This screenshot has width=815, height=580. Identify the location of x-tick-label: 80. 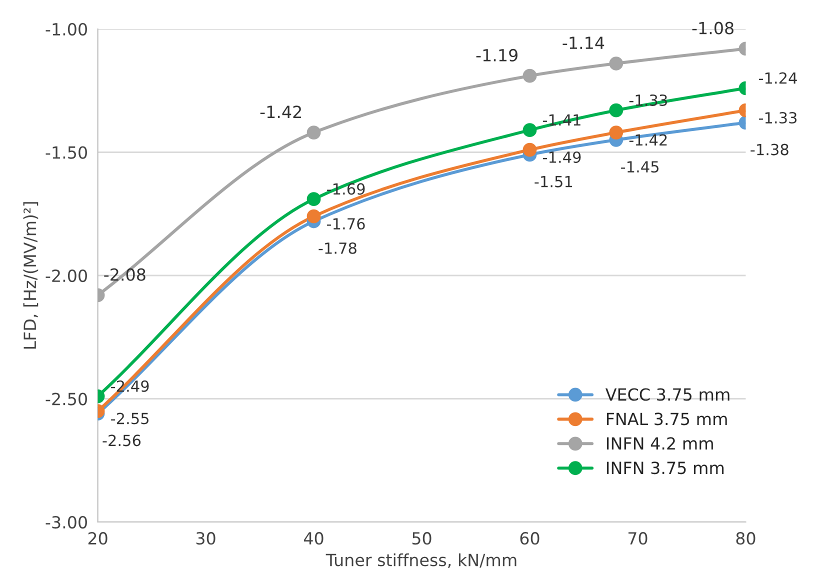
(746, 538).